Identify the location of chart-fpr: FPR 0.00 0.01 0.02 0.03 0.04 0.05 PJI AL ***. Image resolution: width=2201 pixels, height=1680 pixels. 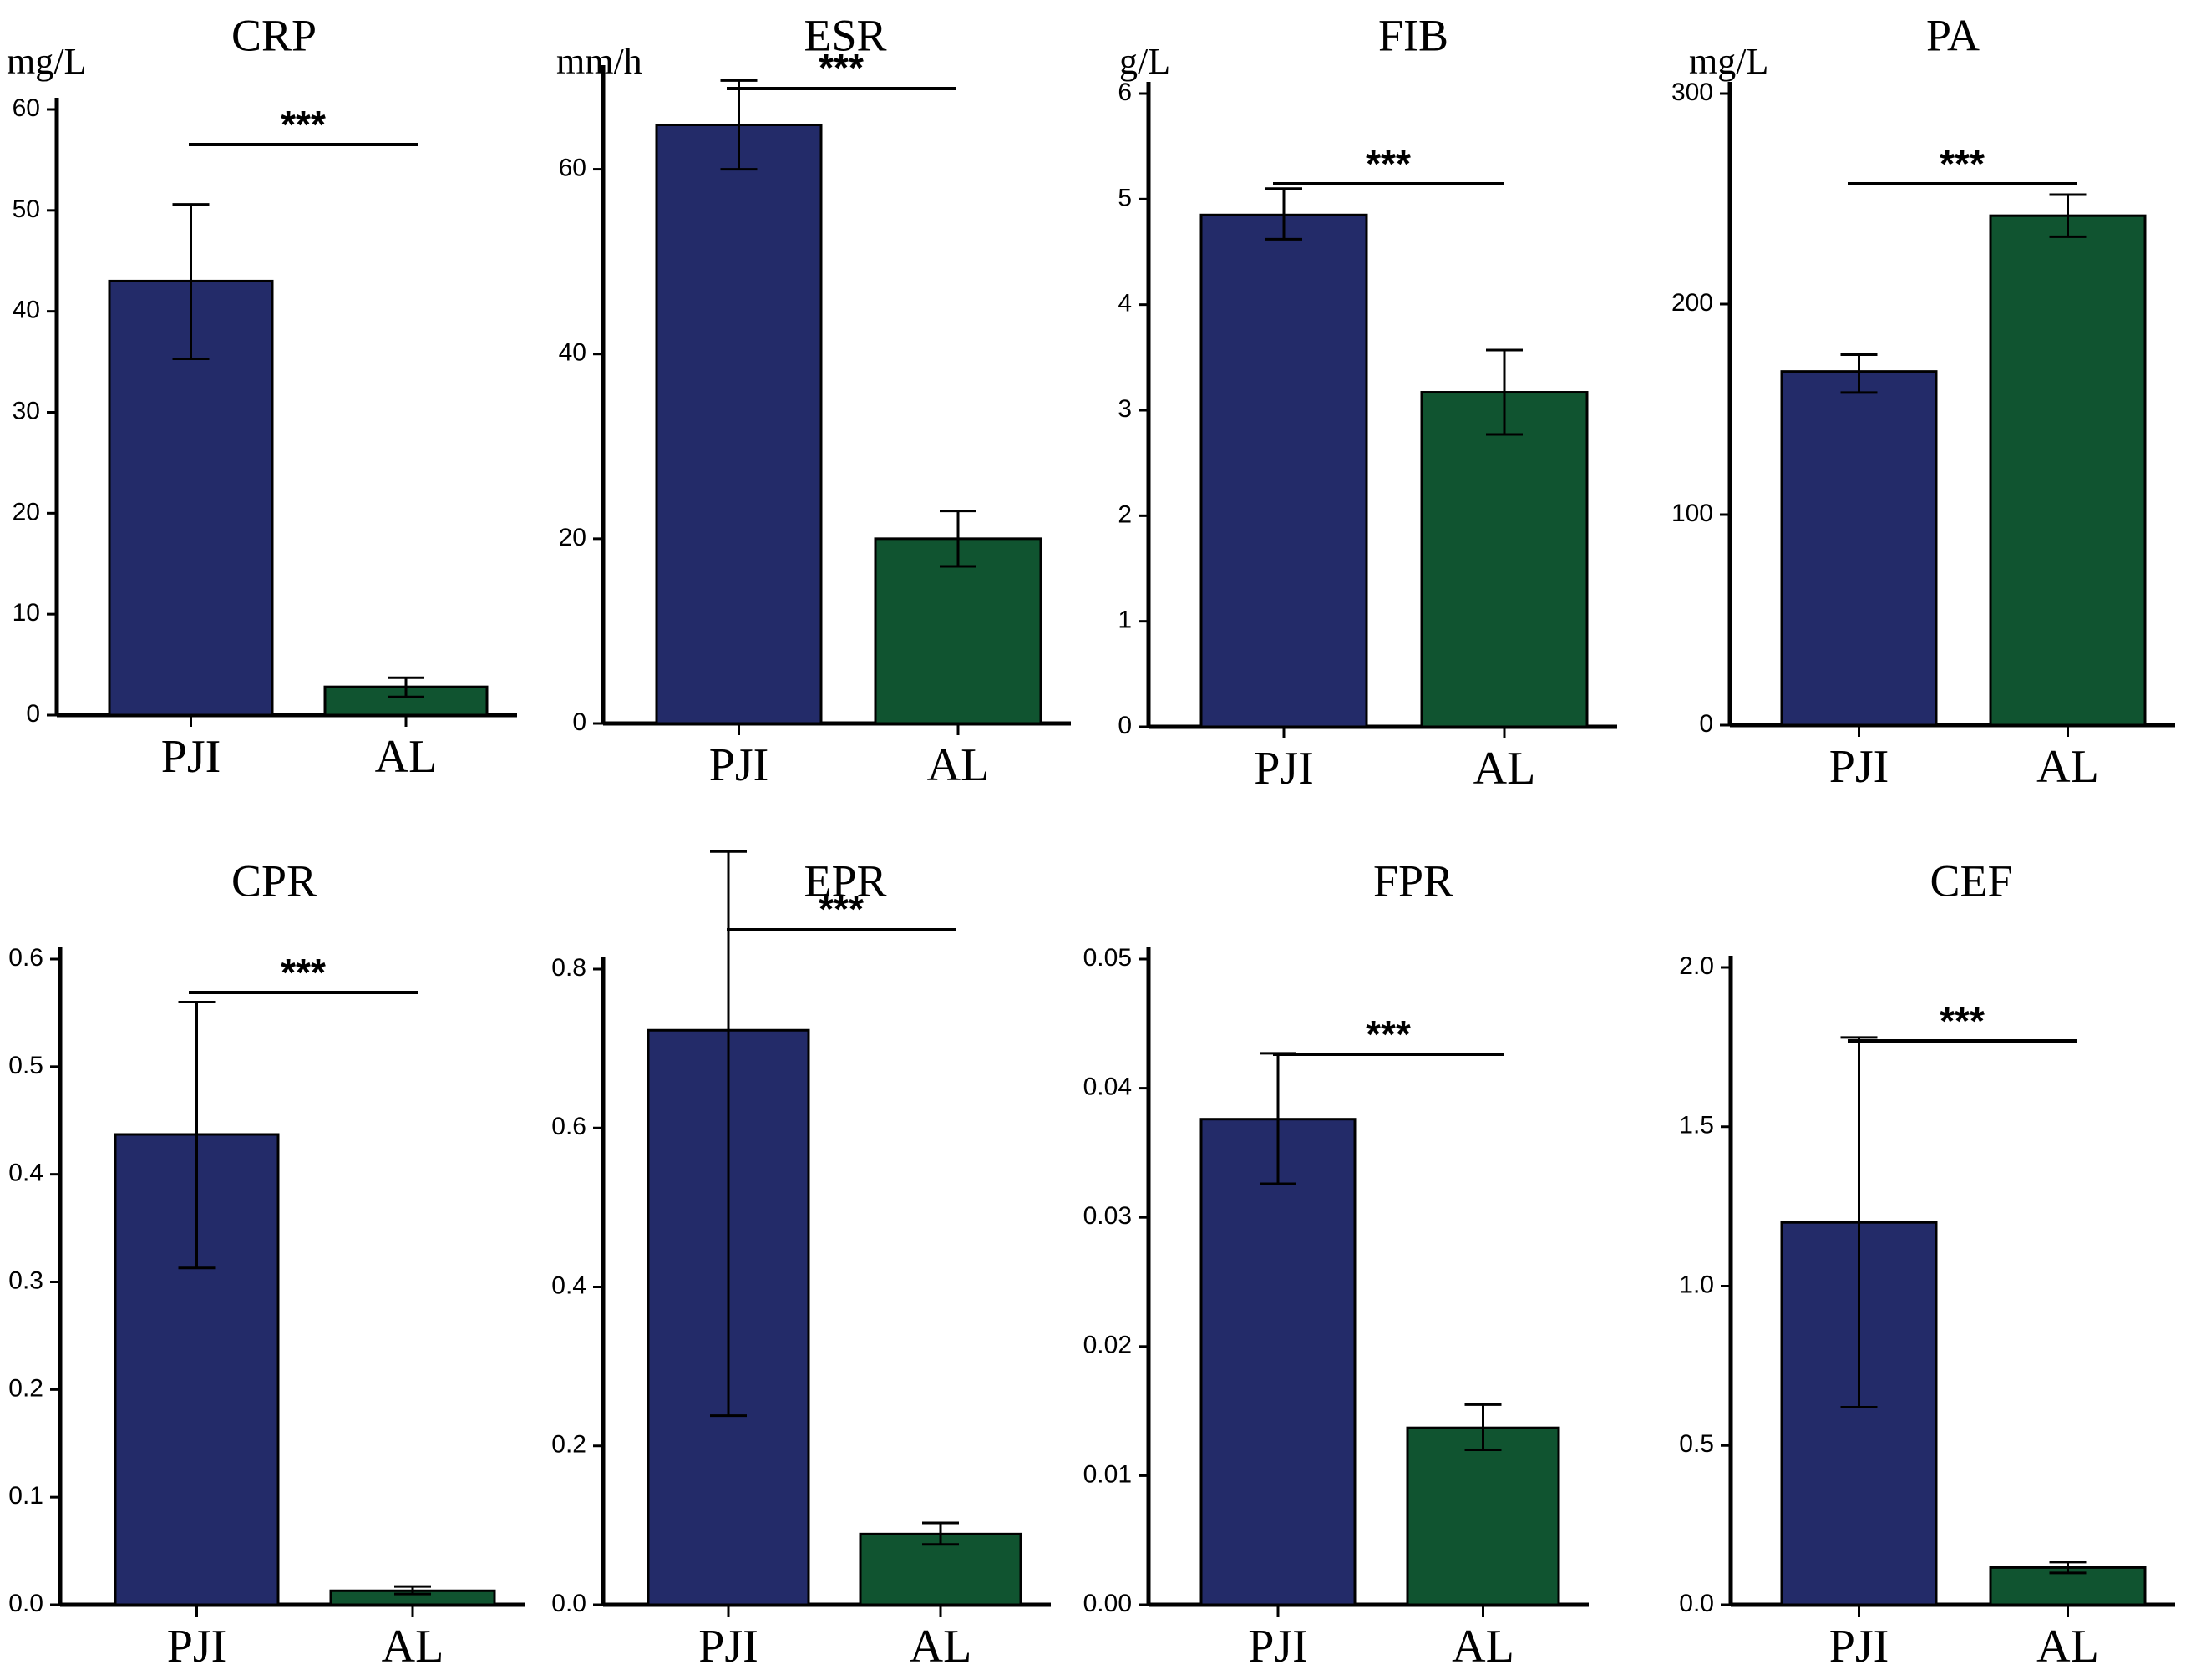
(1336, 1263).